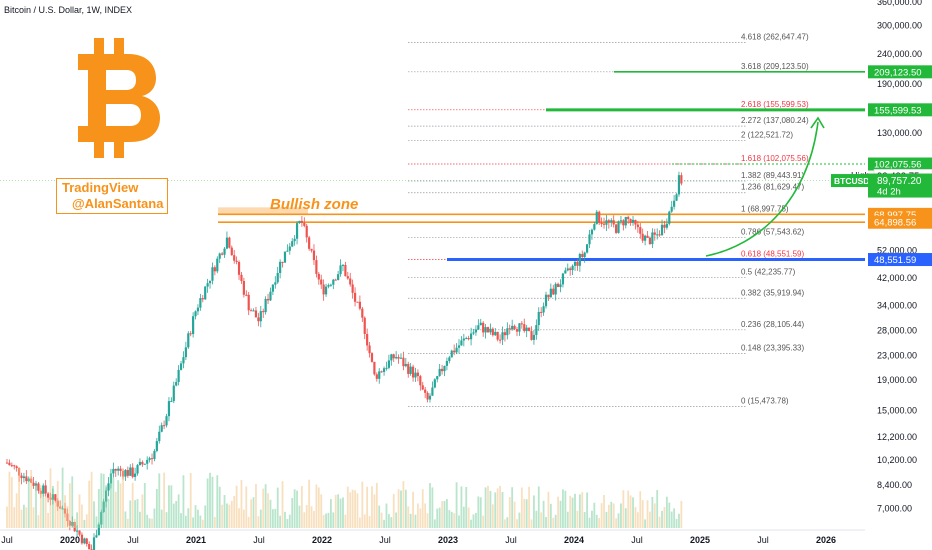 The image size is (932, 550). I want to click on fib-label: 0.5 (42,235.77), so click(768, 271).